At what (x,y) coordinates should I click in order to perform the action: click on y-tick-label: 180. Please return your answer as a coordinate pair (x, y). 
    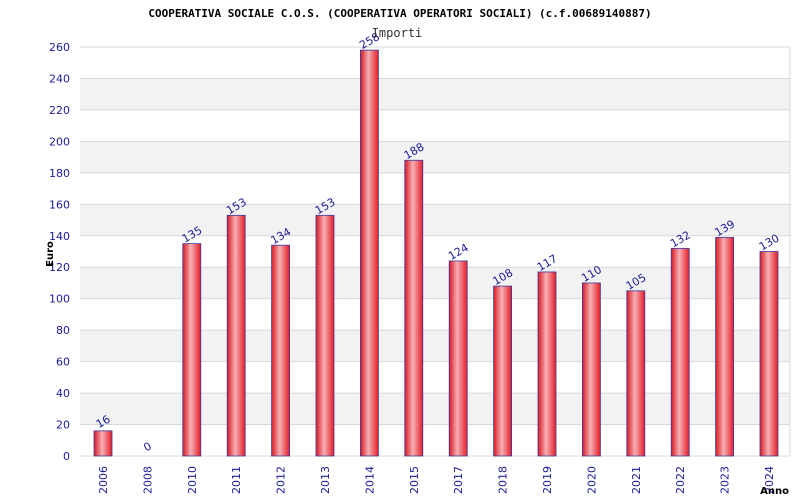
    Looking at the image, I should click on (59, 173).